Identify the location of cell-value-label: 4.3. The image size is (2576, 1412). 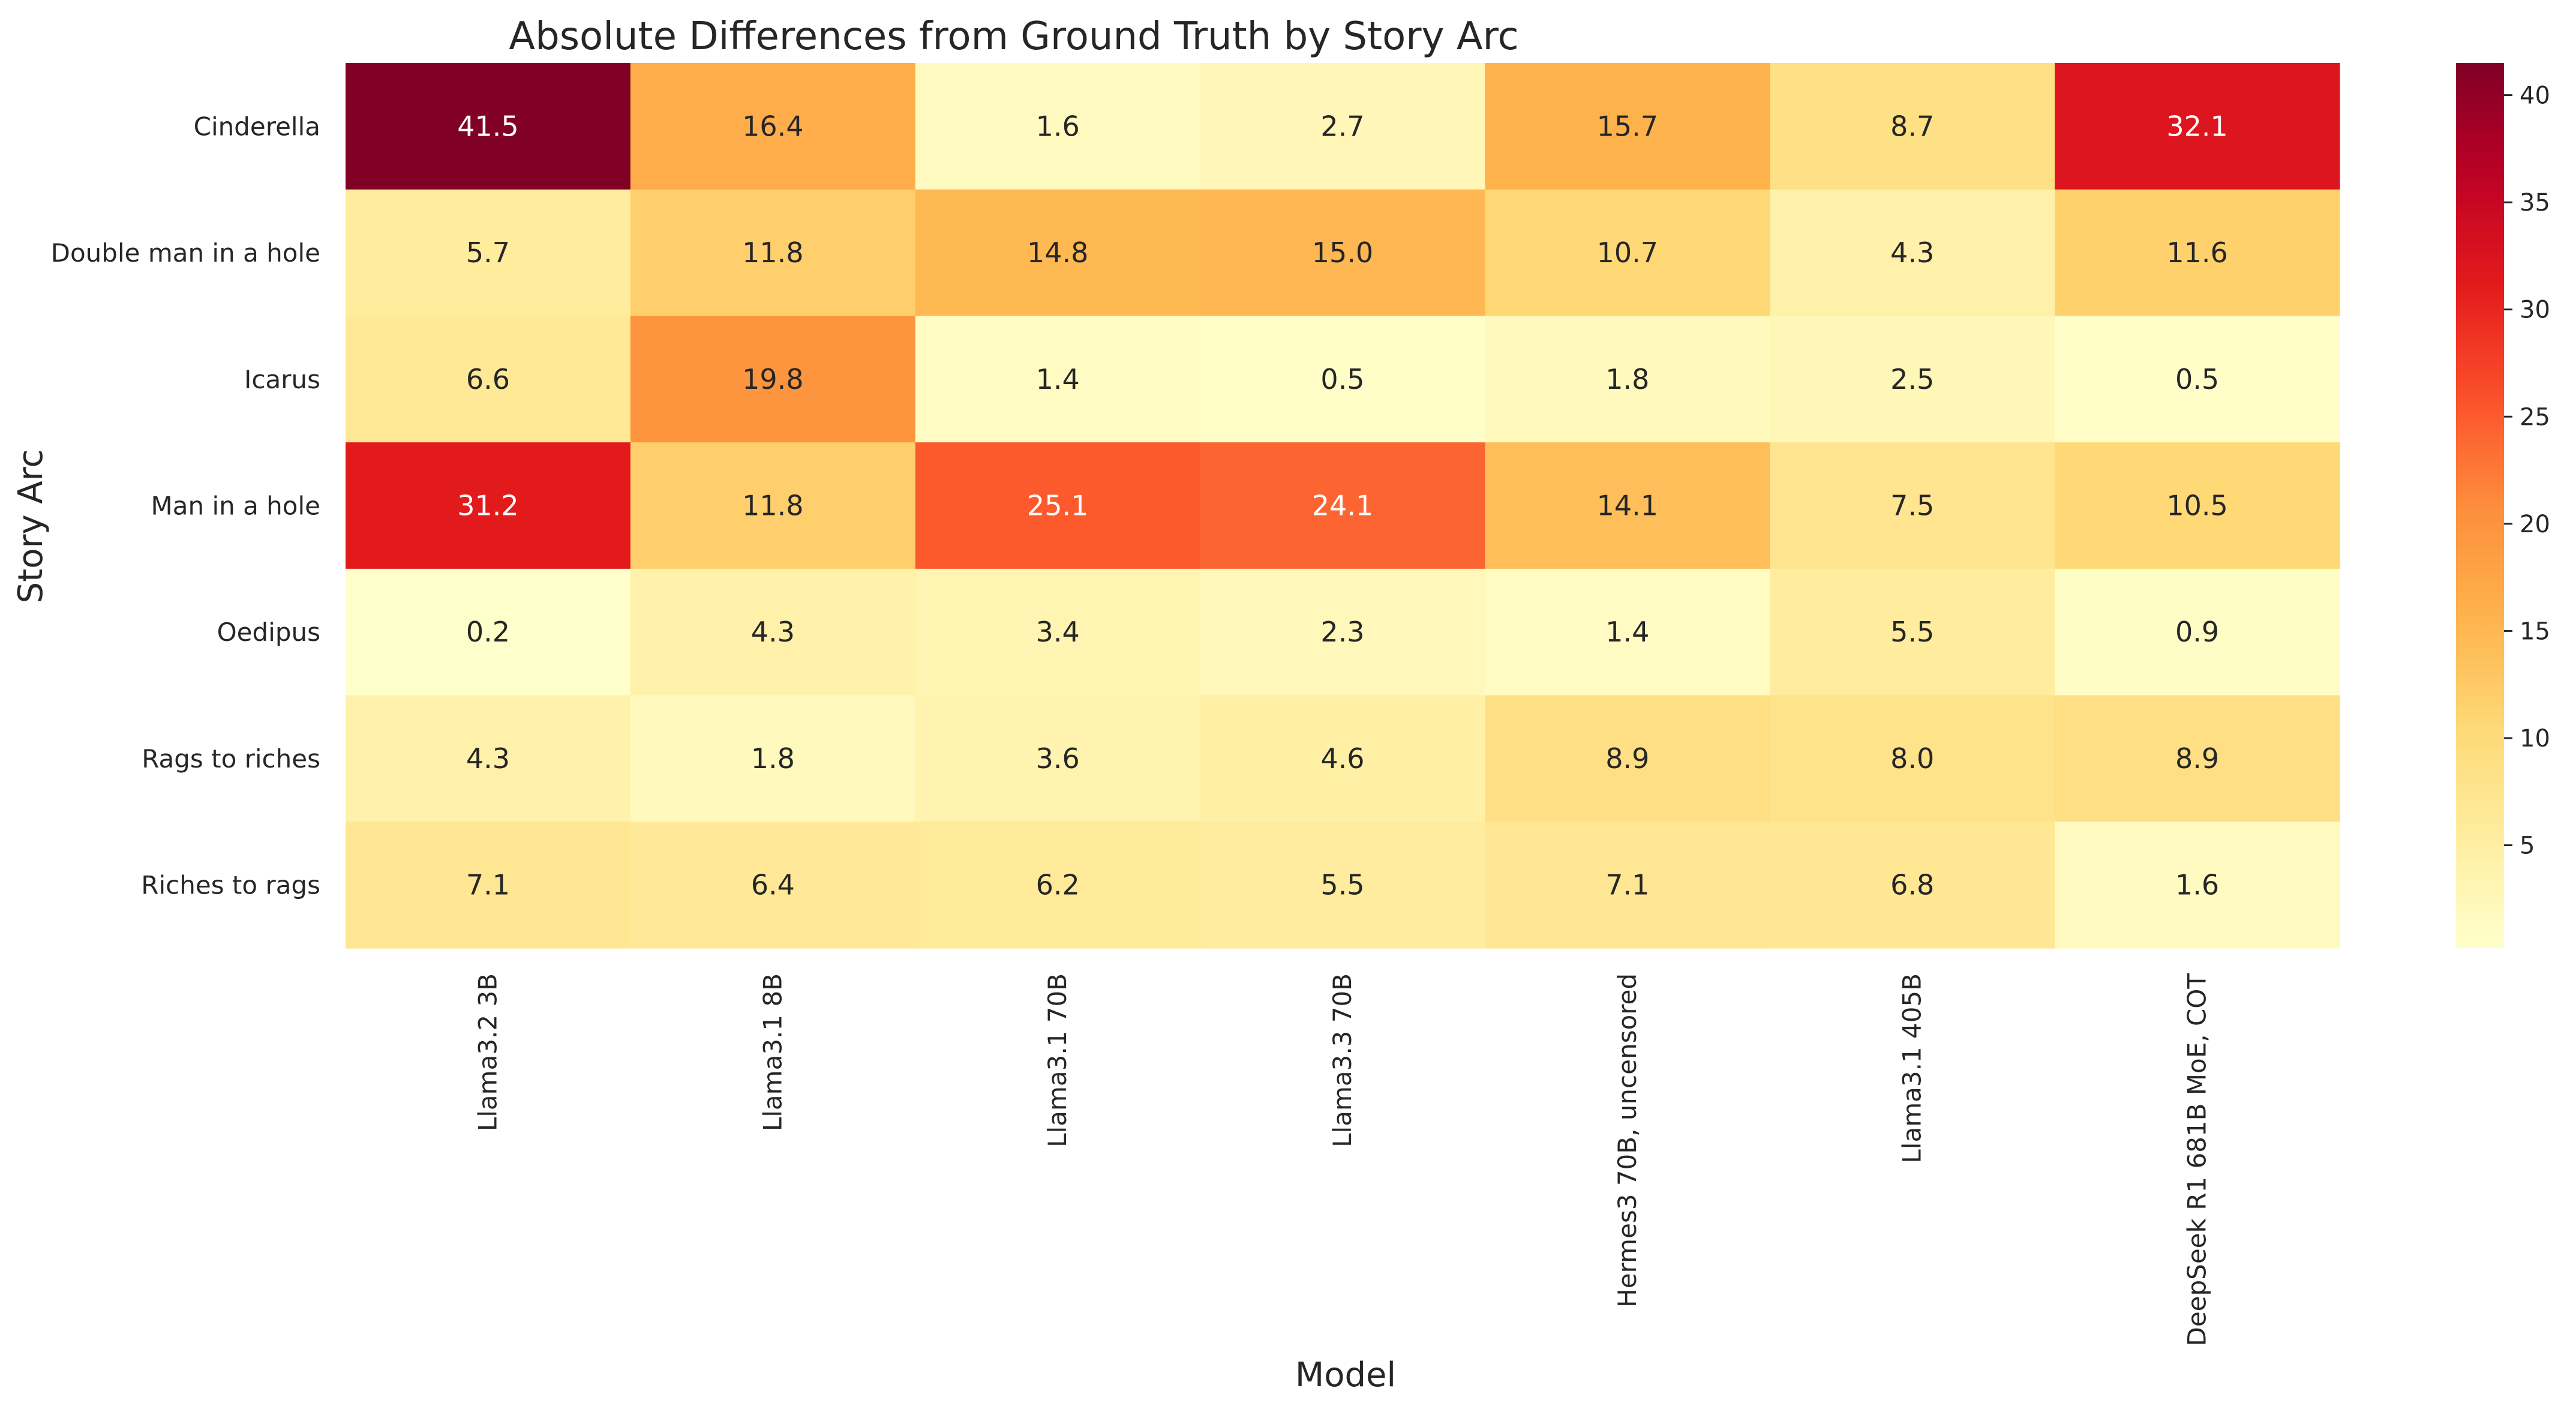
(773, 632).